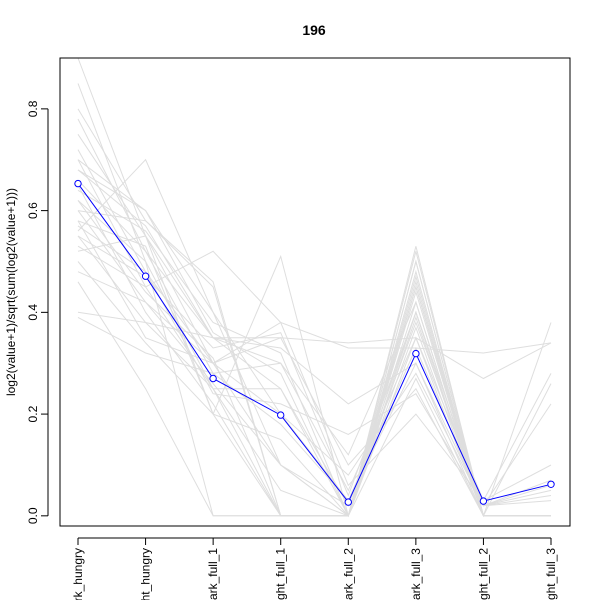 The width and height of the screenshot is (600, 600). I want to click on series-point-light_hungry, so click(145, 276).